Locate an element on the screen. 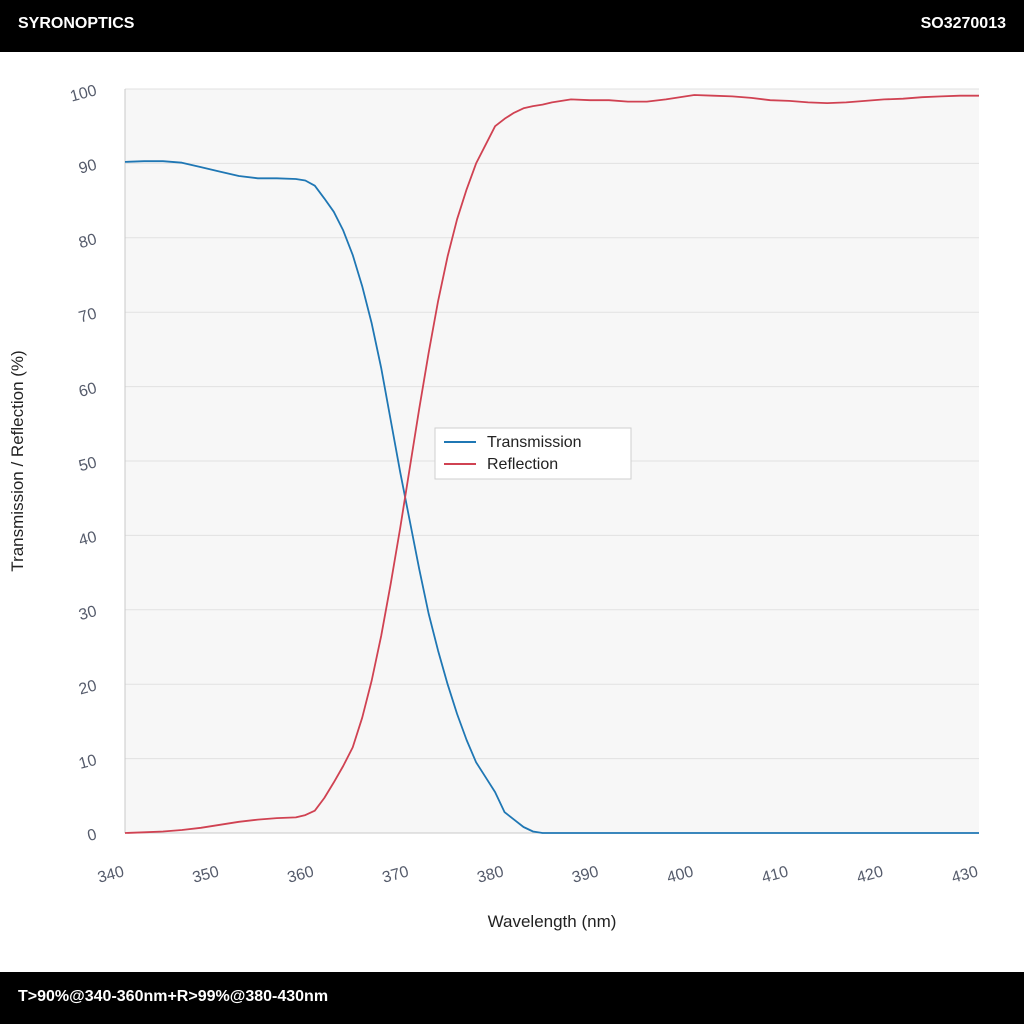 The image size is (1024, 1024). y-axis-title: Transmission / Reflection (%) is located at coordinates (17, 460).